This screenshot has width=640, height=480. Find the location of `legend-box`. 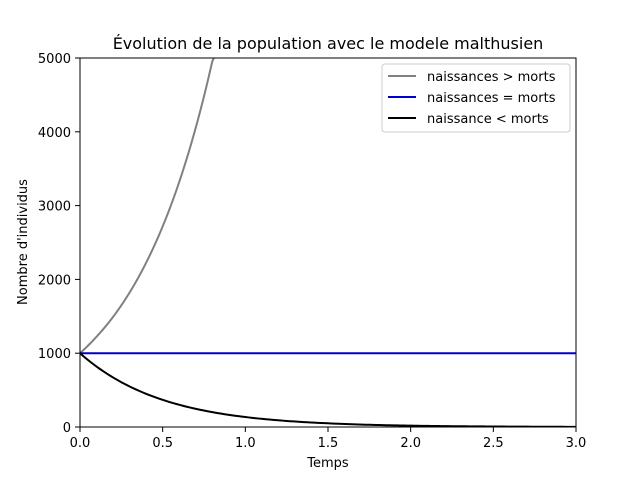

legend-box is located at coordinates (476, 98).